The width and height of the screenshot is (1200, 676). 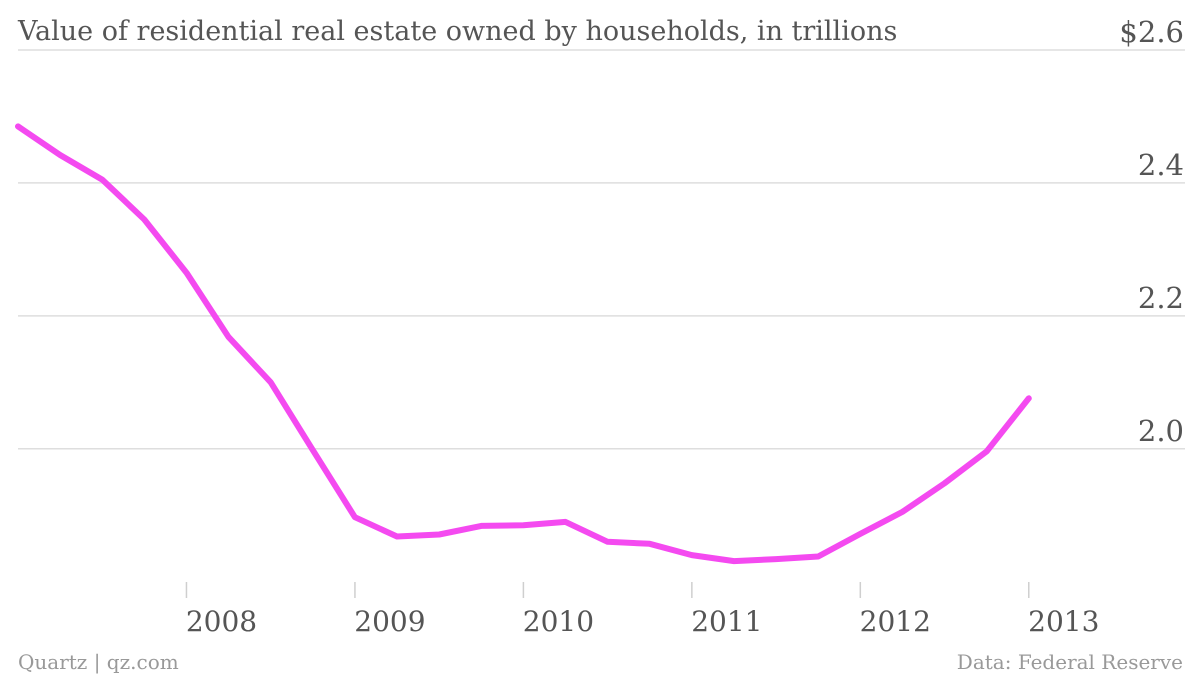 I want to click on x-tick-label: 2009, so click(x=389, y=621).